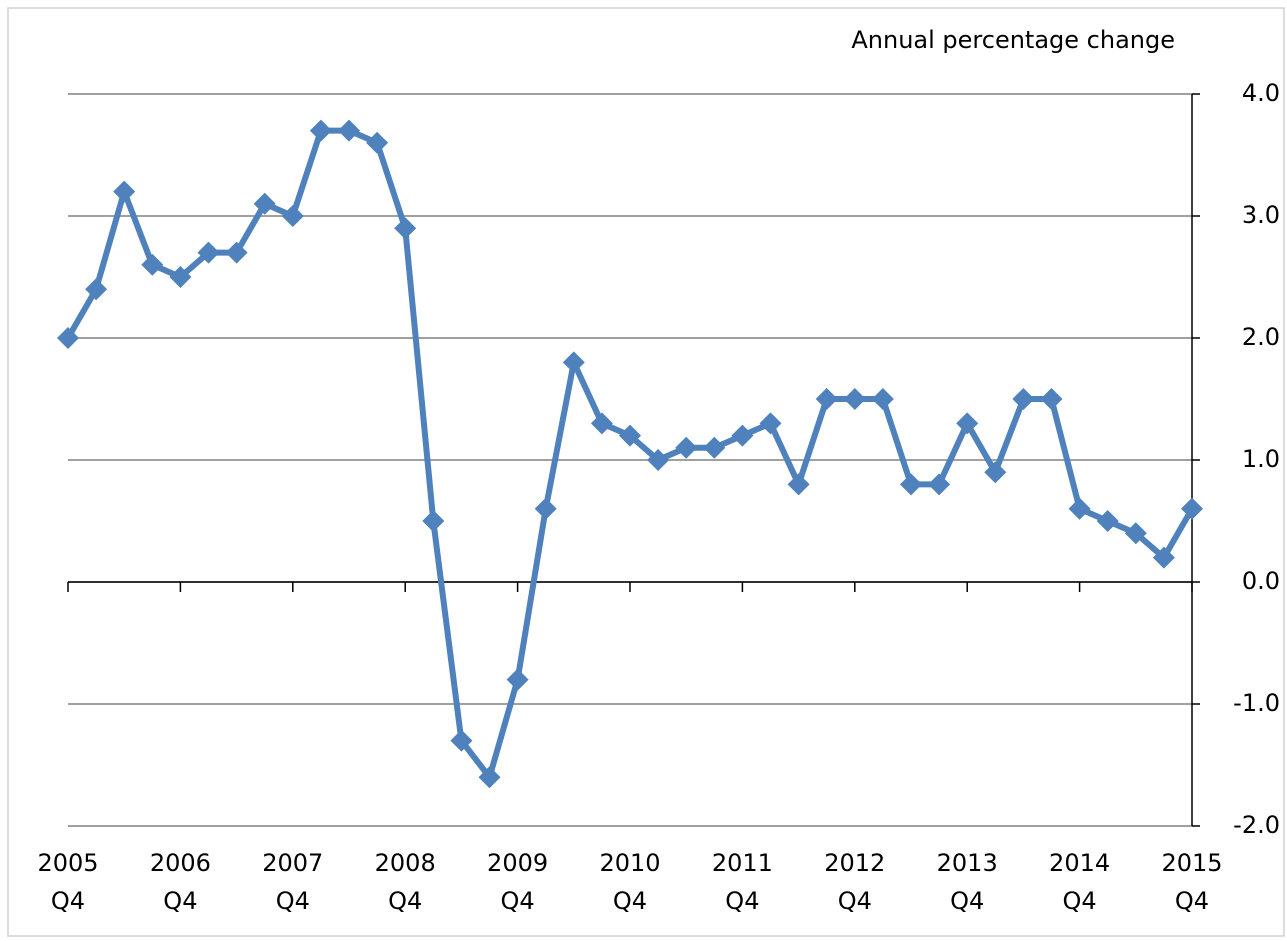 The width and height of the screenshot is (1287, 941). I want to click on y-tick-label: 2.0, so click(1261, 337).